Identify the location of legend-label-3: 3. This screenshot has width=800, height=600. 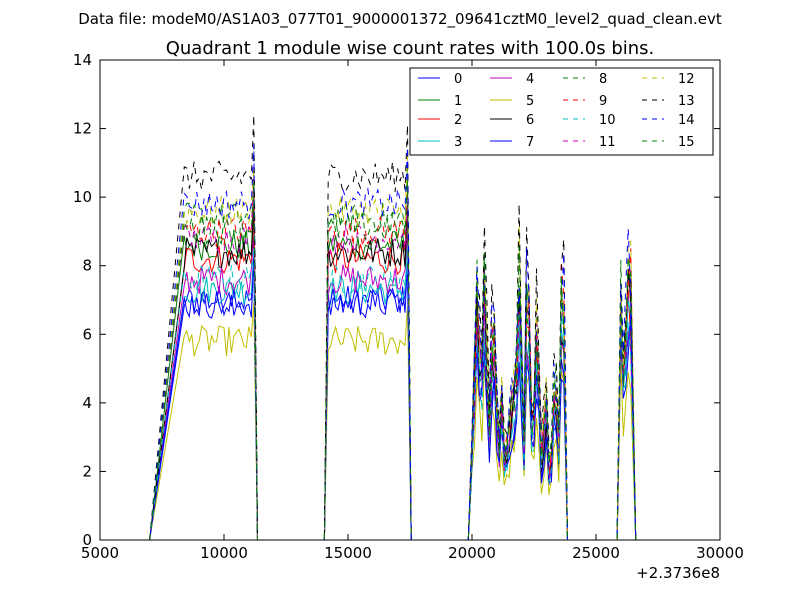
(458, 142).